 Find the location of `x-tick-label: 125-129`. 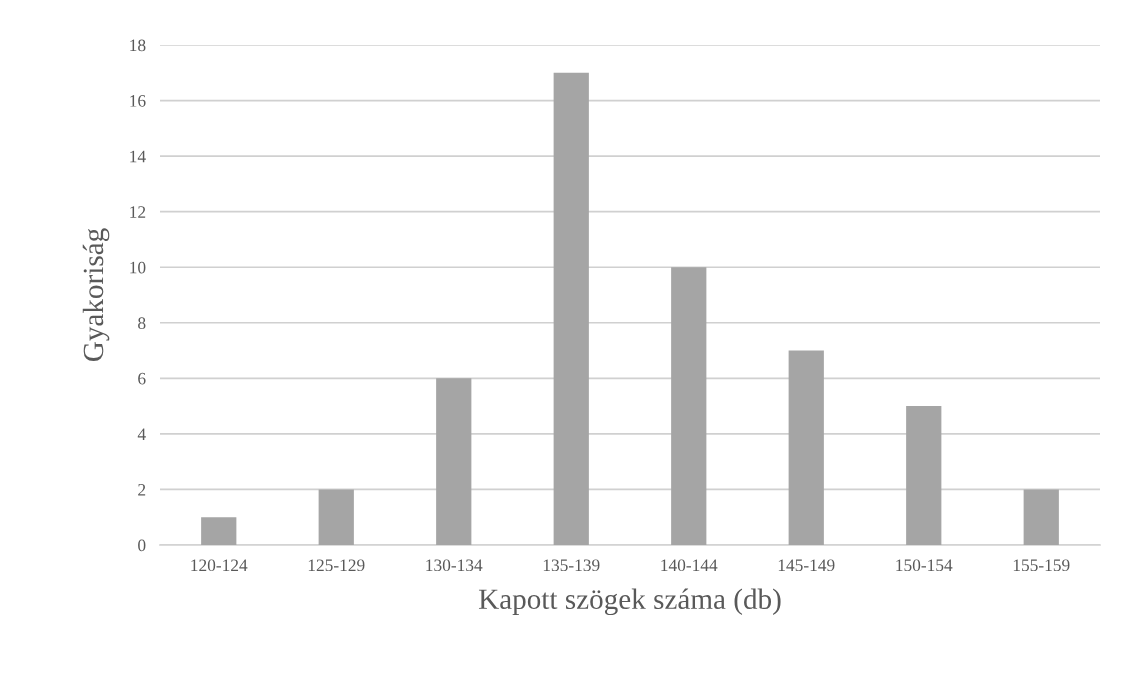

x-tick-label: 125-129 is located at coordinates (336, 565).